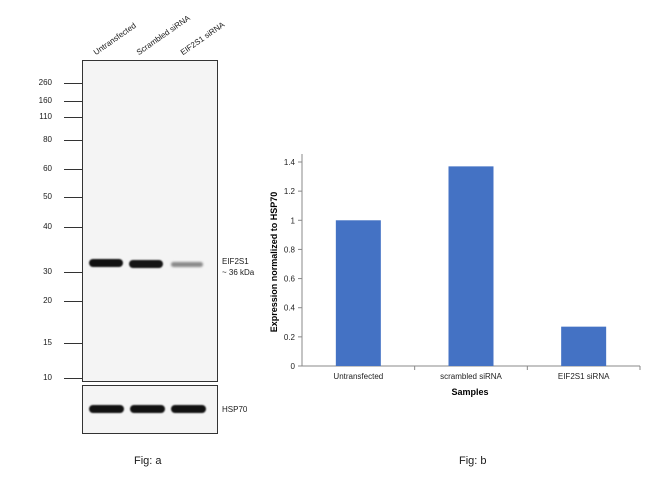  I want to click on band-eif2s1-lane2, so click(146, 264).